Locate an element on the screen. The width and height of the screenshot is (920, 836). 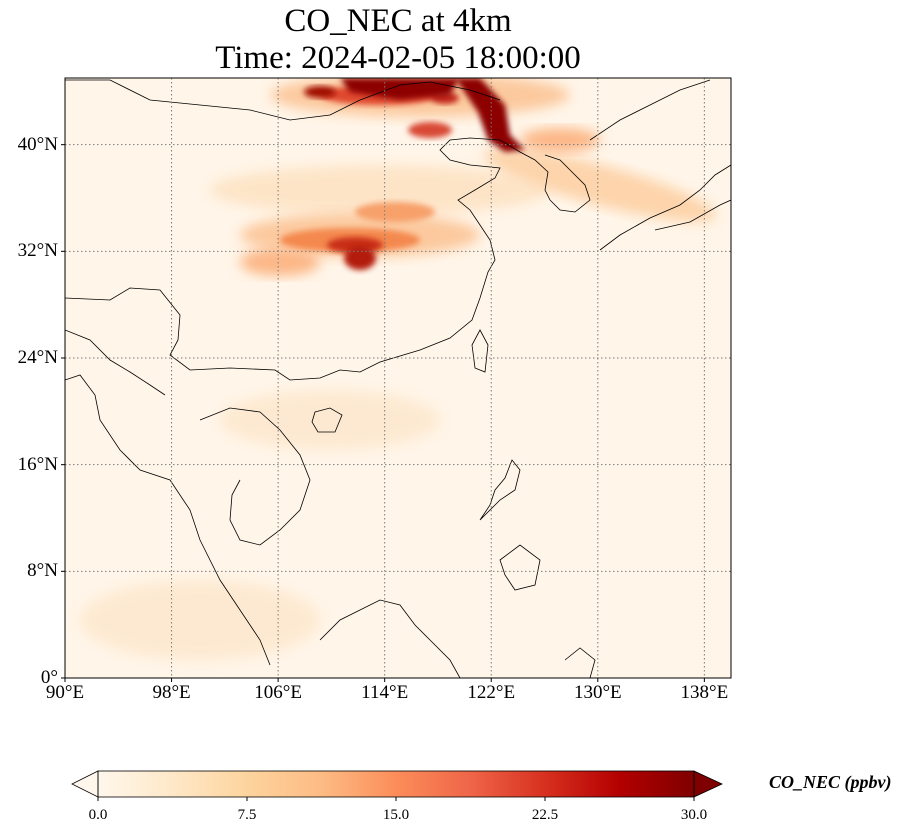
colorbar-tick-label: 15.0 is located at coordinates (396, 815).